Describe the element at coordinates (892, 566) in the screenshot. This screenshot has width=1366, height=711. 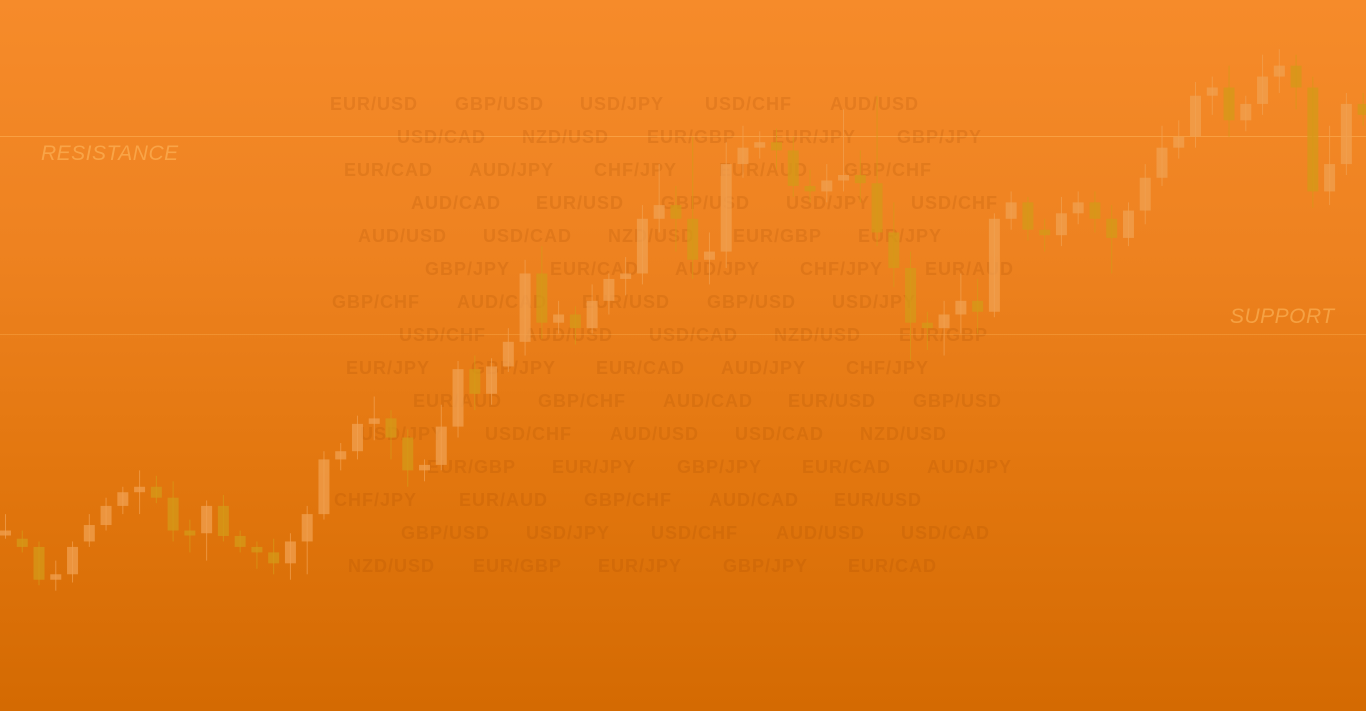
I see `currency-pair-text: EUR/CAD` at that location.